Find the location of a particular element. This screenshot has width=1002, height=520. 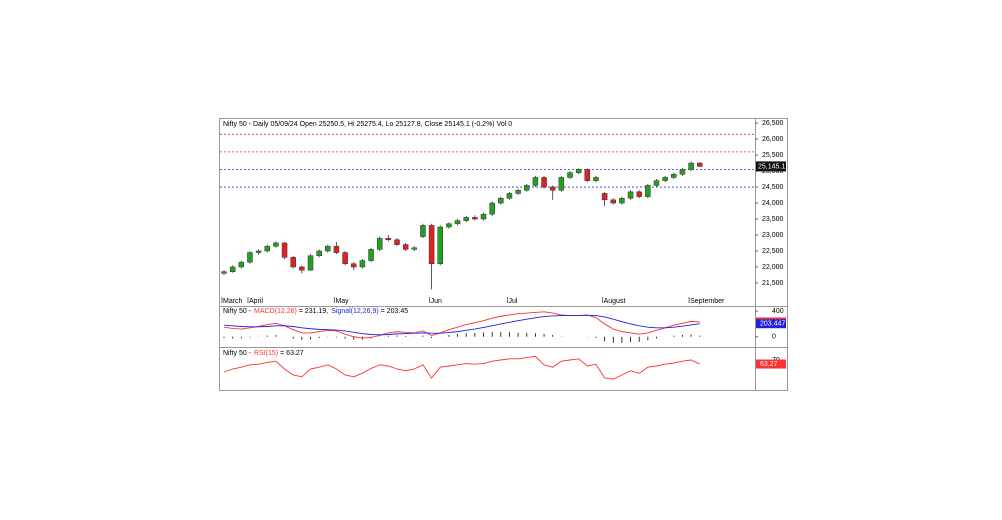

x-tick-label: May is located at coordinates (342, 301).